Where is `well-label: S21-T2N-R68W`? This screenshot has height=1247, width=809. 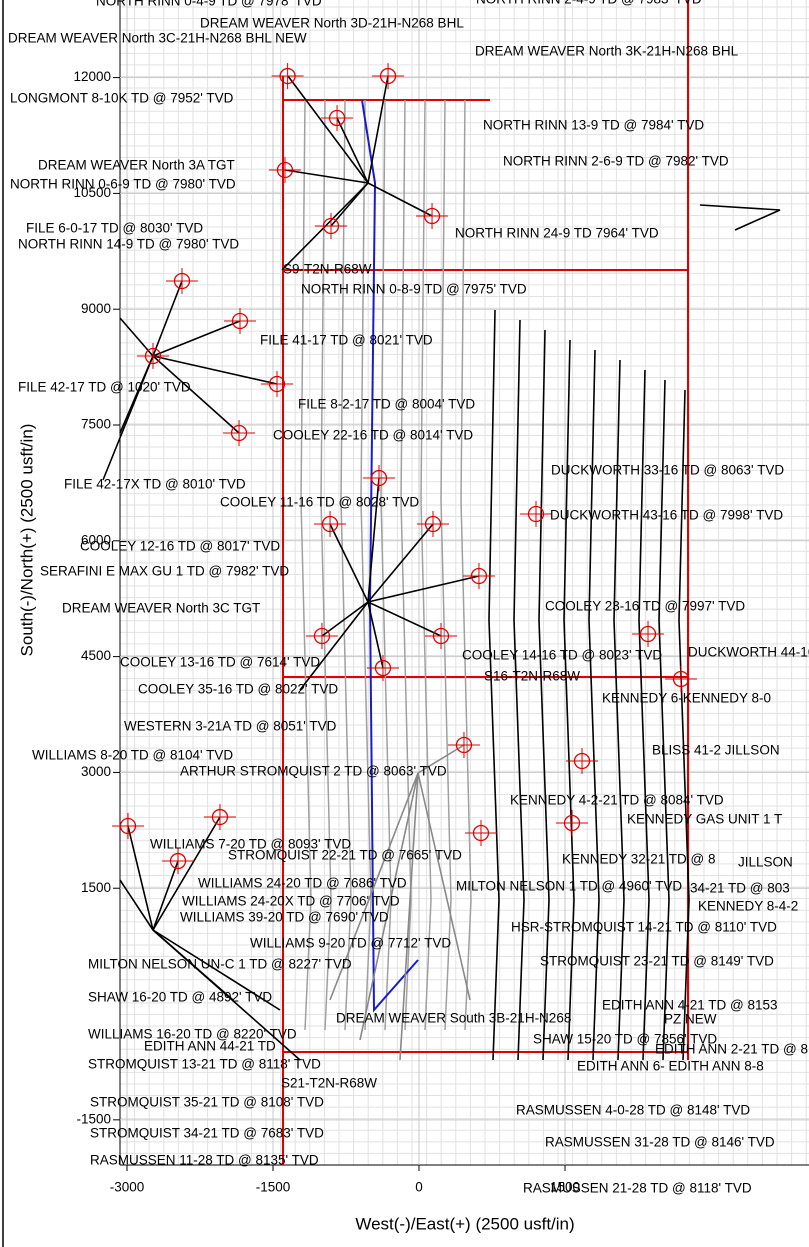 well-label: S21-T2N-R68W is located at coordinates (329, 1083).